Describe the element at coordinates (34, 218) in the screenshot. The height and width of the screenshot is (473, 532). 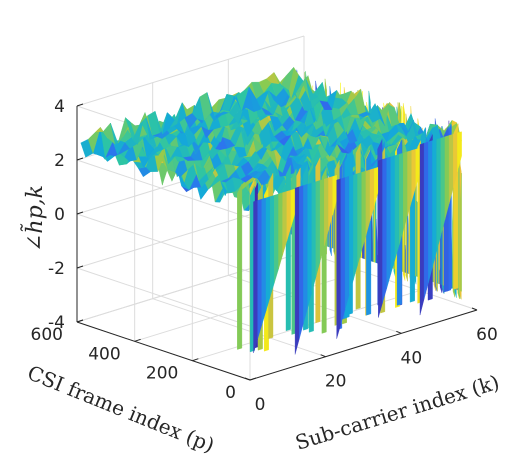
I see `z-axis-label: ∠h̃p,k` at that location.